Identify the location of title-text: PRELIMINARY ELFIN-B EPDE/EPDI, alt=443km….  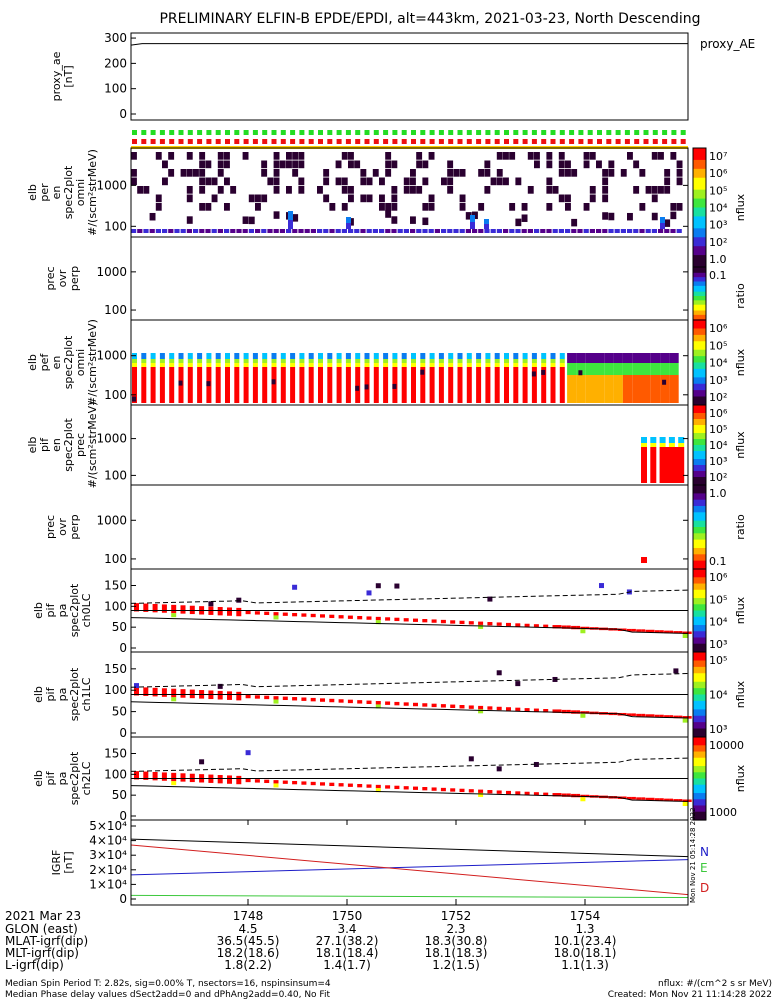
(429, 19).